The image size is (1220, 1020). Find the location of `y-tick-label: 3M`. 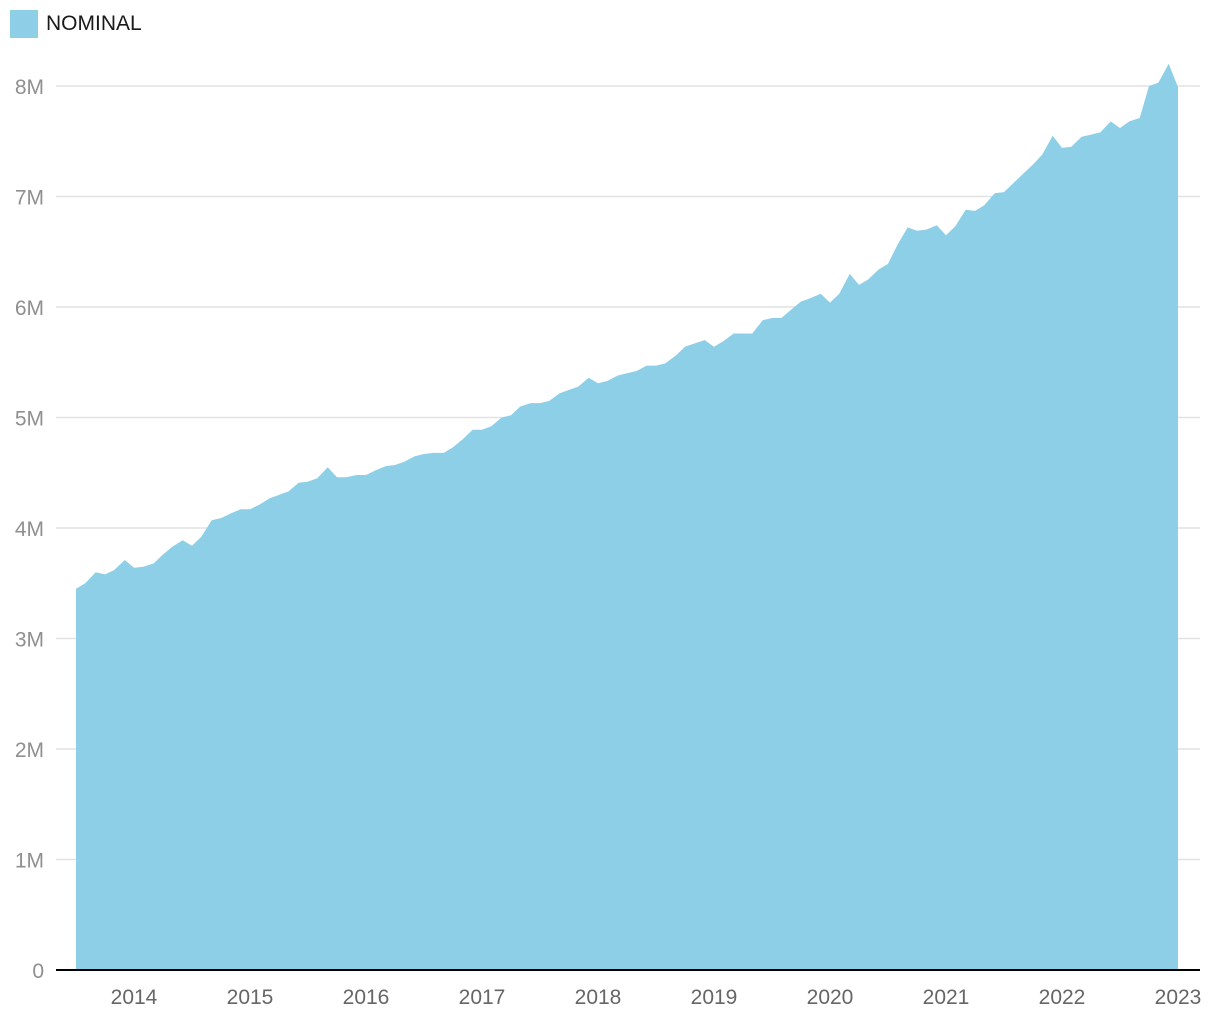

y-tick-label: 3M is located at coordinates (29, 640).